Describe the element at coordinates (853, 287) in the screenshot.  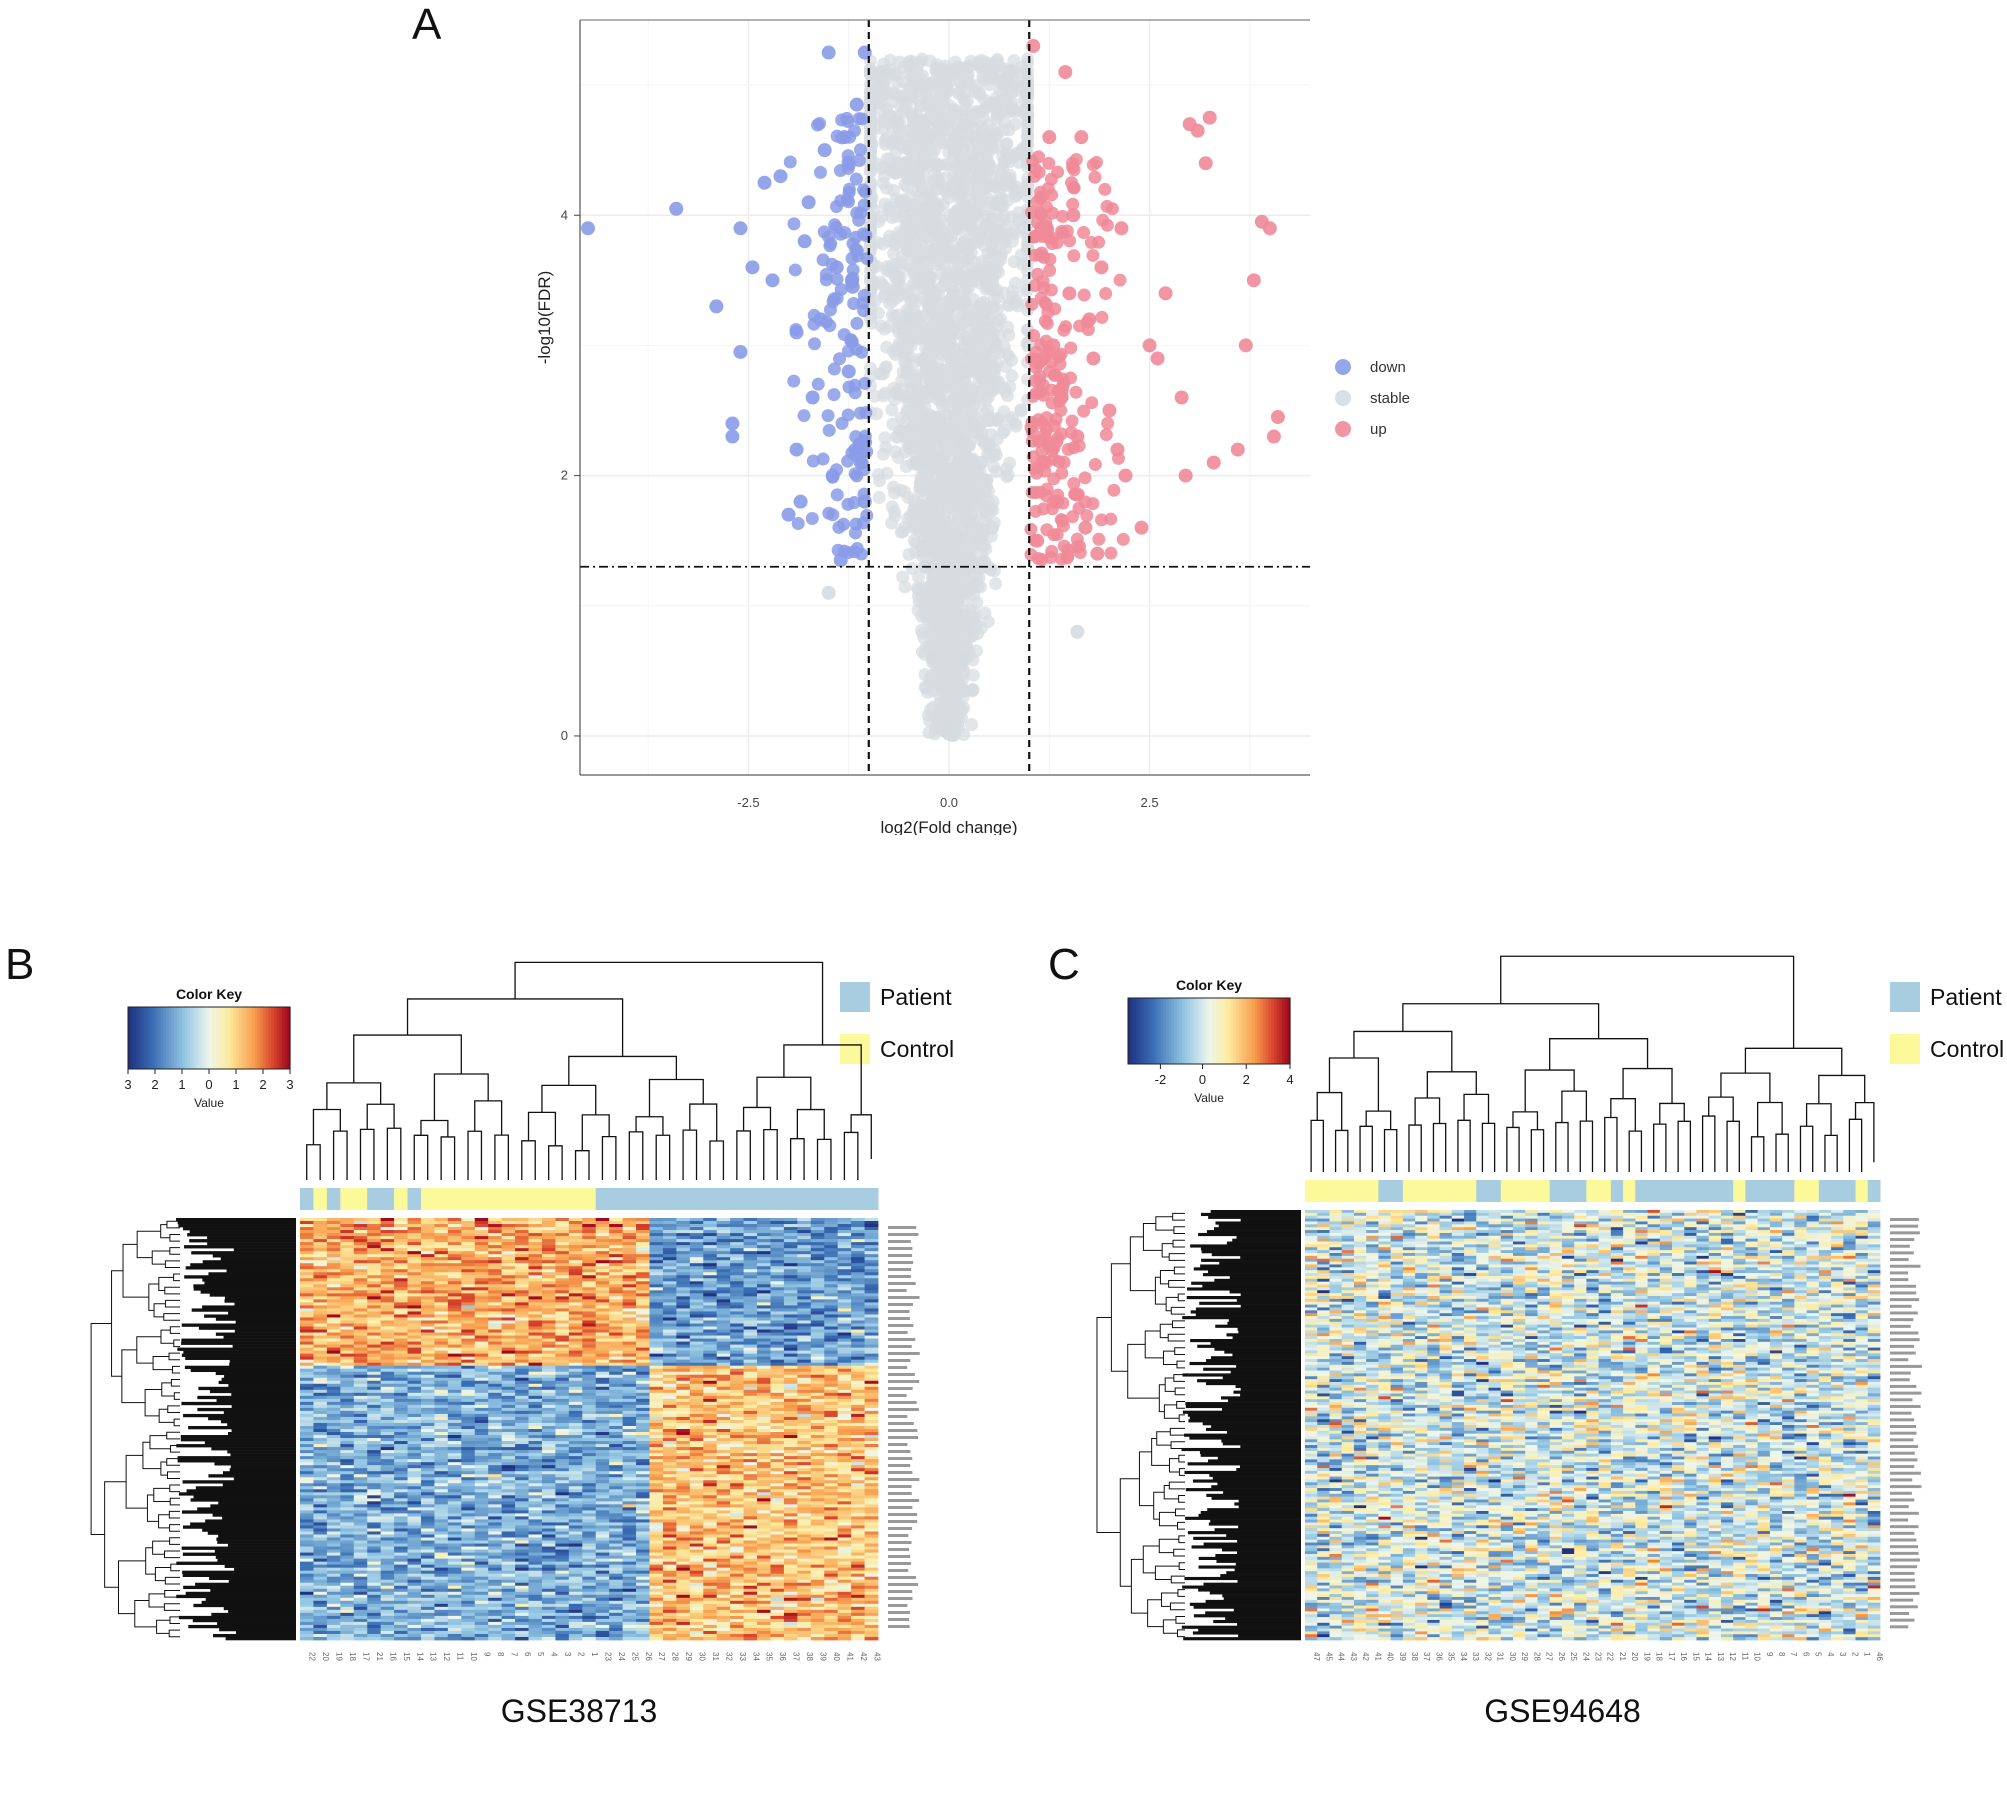
I see `down-point` at that location.